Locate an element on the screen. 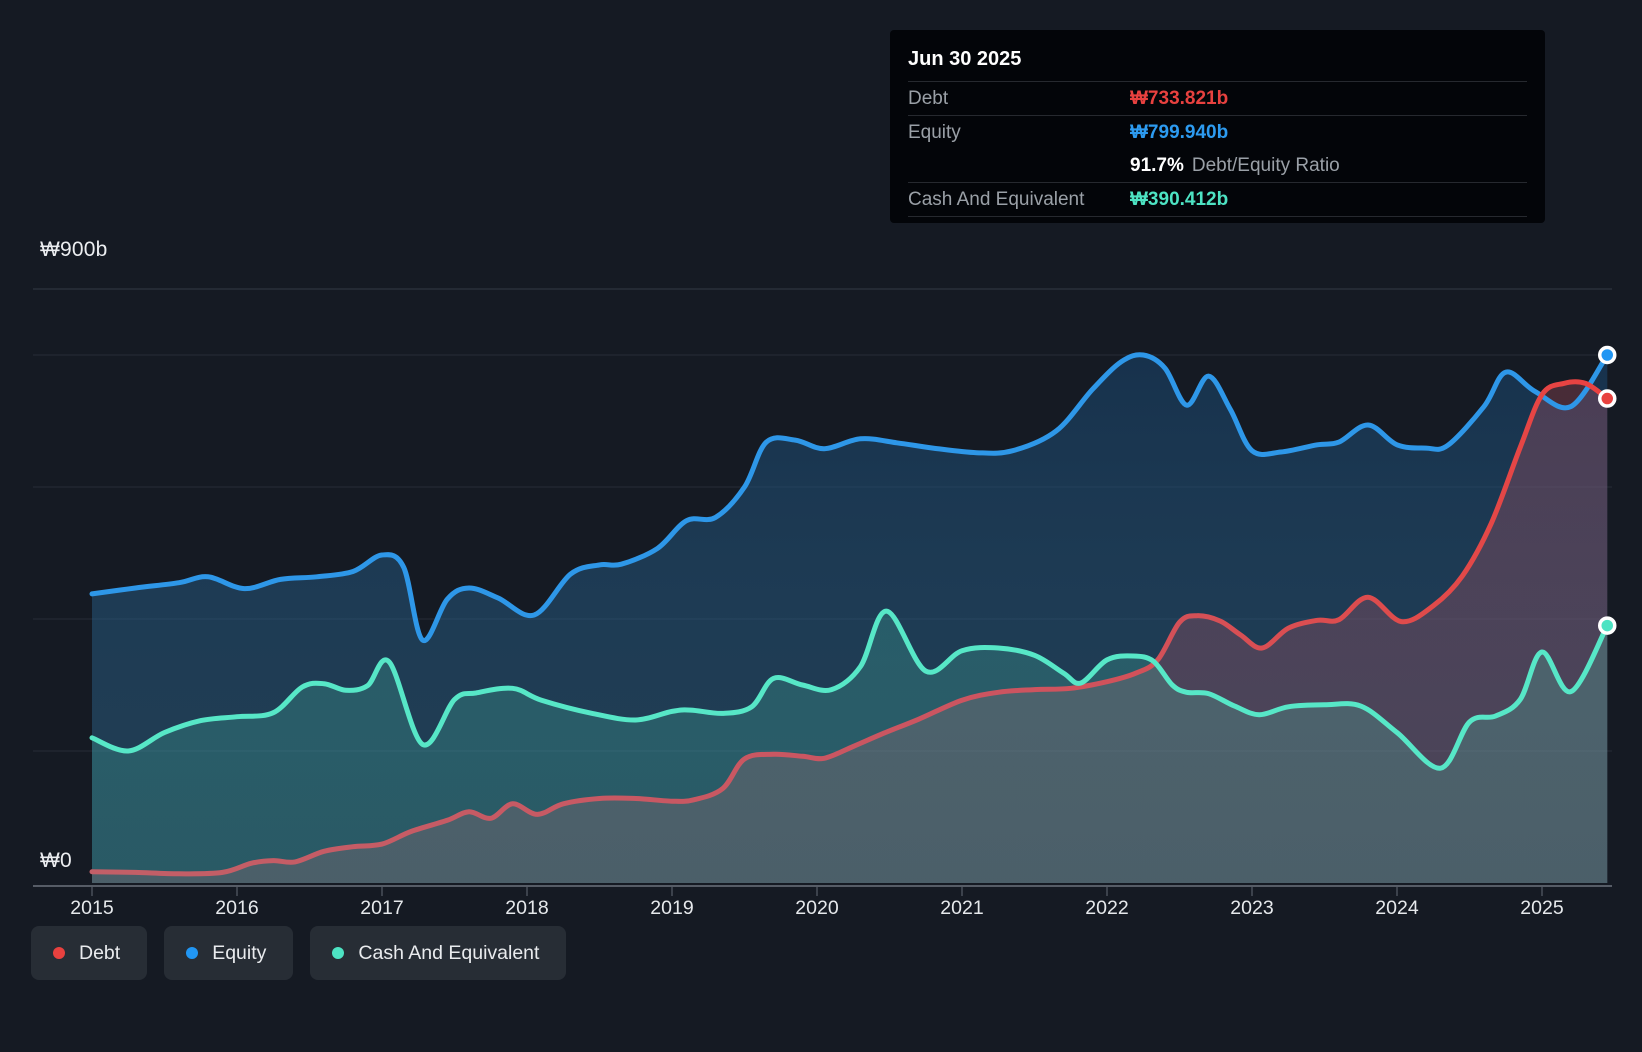 The width and height of the screenshot is (1642, 1052). tooltip-row-ratio: 91.7% Debt/Equity Ratio is located at coordinates (1217, 166).